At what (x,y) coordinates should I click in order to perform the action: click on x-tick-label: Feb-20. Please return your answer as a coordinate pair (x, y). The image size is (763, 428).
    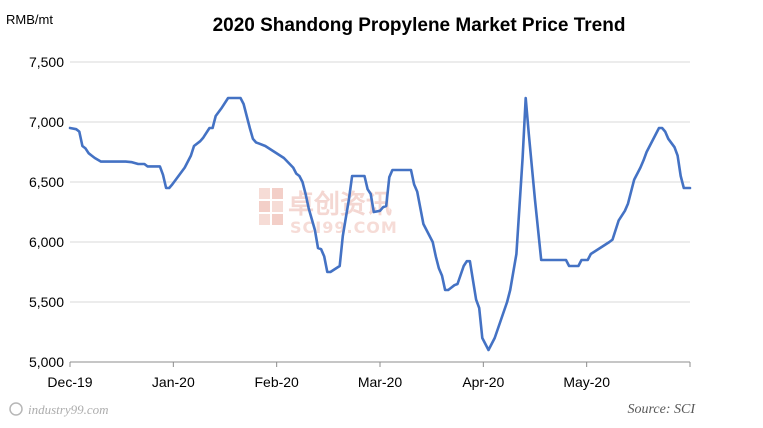
    Looking at the image, I should click on (276, 382).